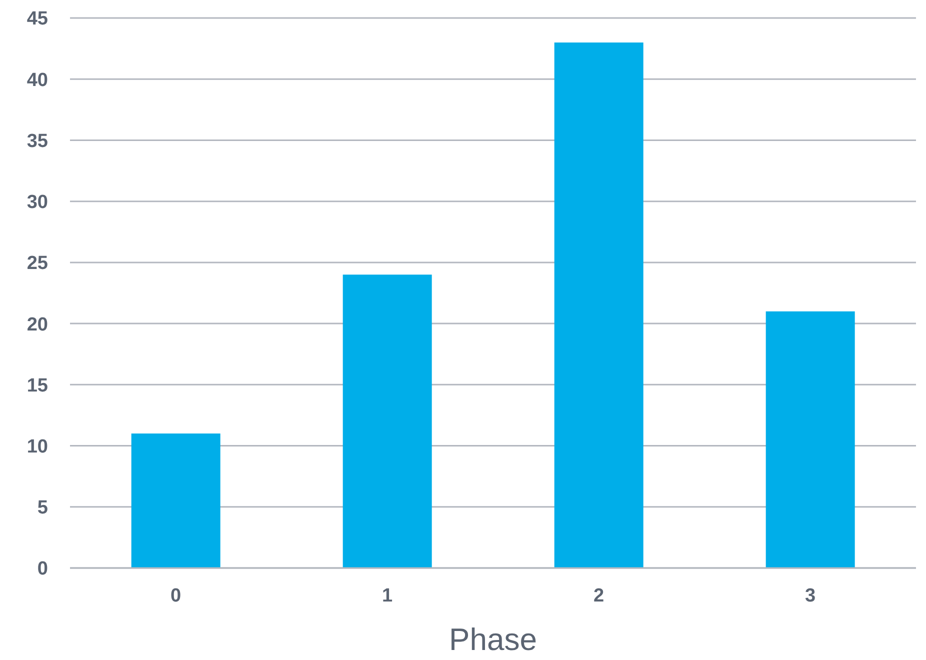 The height and width of the screenshot is (660, 926). I want to click on y-tick-label: 40, so click(37, 80).